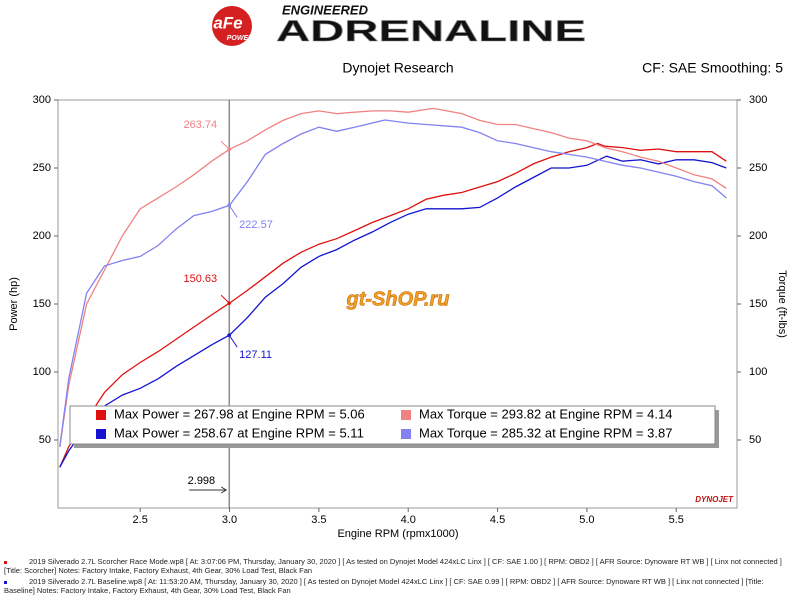 This screenshot has height=600, width=800. What do you see at coordinates (208, 490) in the screenshot?
I see `cursor-arrow` at bounding box center [208, 490].